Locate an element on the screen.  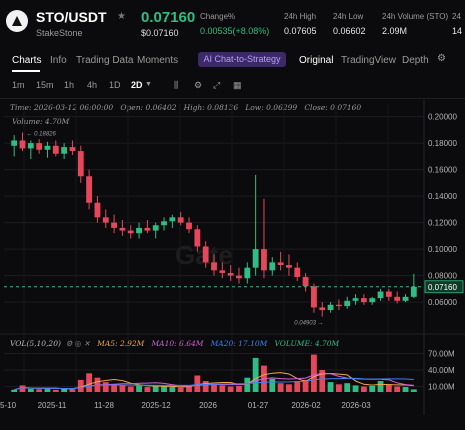
x-axis-label: 01-27 is located at coordinates (258, 405).